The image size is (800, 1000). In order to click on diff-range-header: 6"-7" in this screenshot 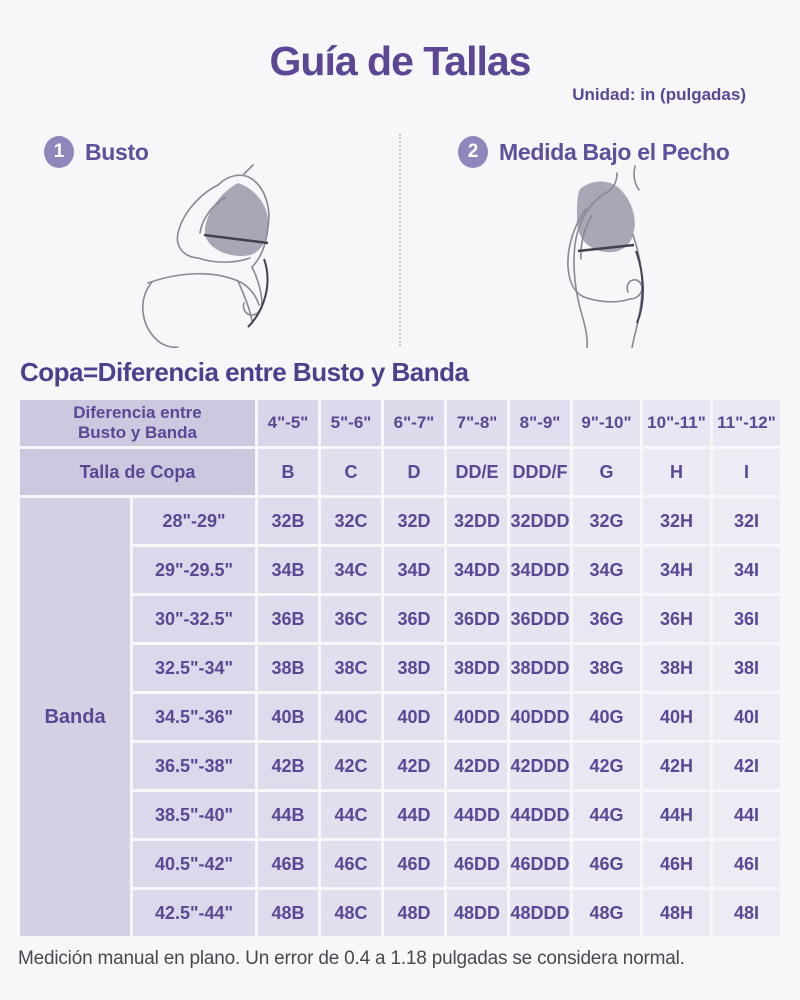, I will do `click(414, 423)`.